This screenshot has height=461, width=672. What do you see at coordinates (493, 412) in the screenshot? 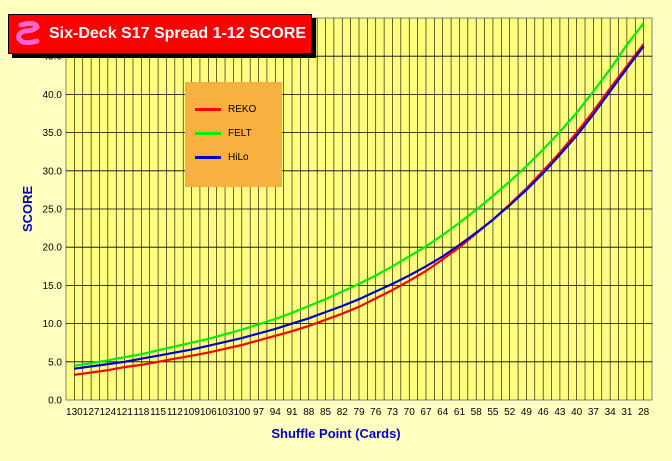
I see `x-tick-label: 55` at bounding box center [493, 412].